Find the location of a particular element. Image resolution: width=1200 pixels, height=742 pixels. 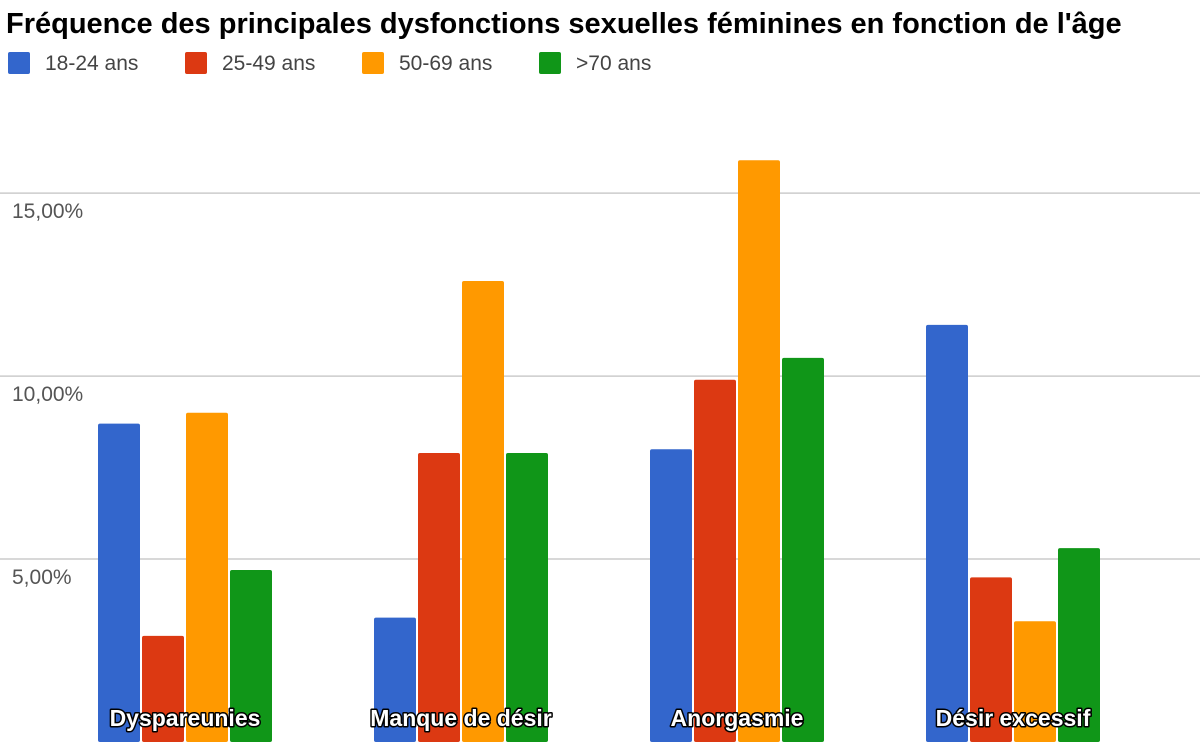

legend-label-0: 18-24 ans is located at coordinates (91, 63).